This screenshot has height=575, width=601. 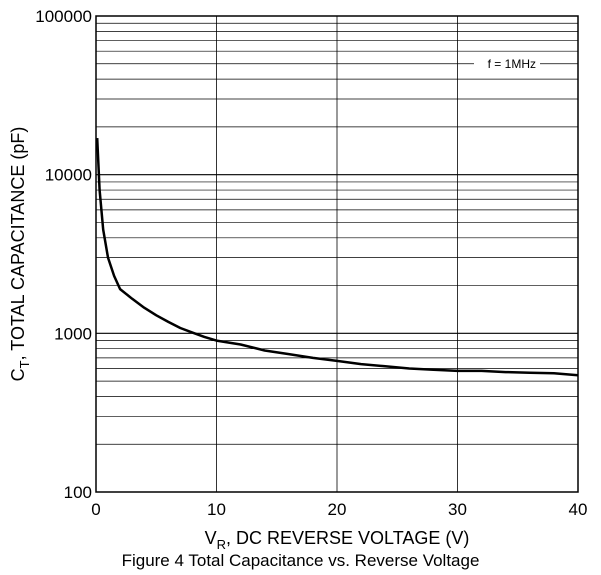 What do you see at coordinates (73, 333) in the screenshot?
I see `y-tick-label: 1000` at bounding box center [73, 333].